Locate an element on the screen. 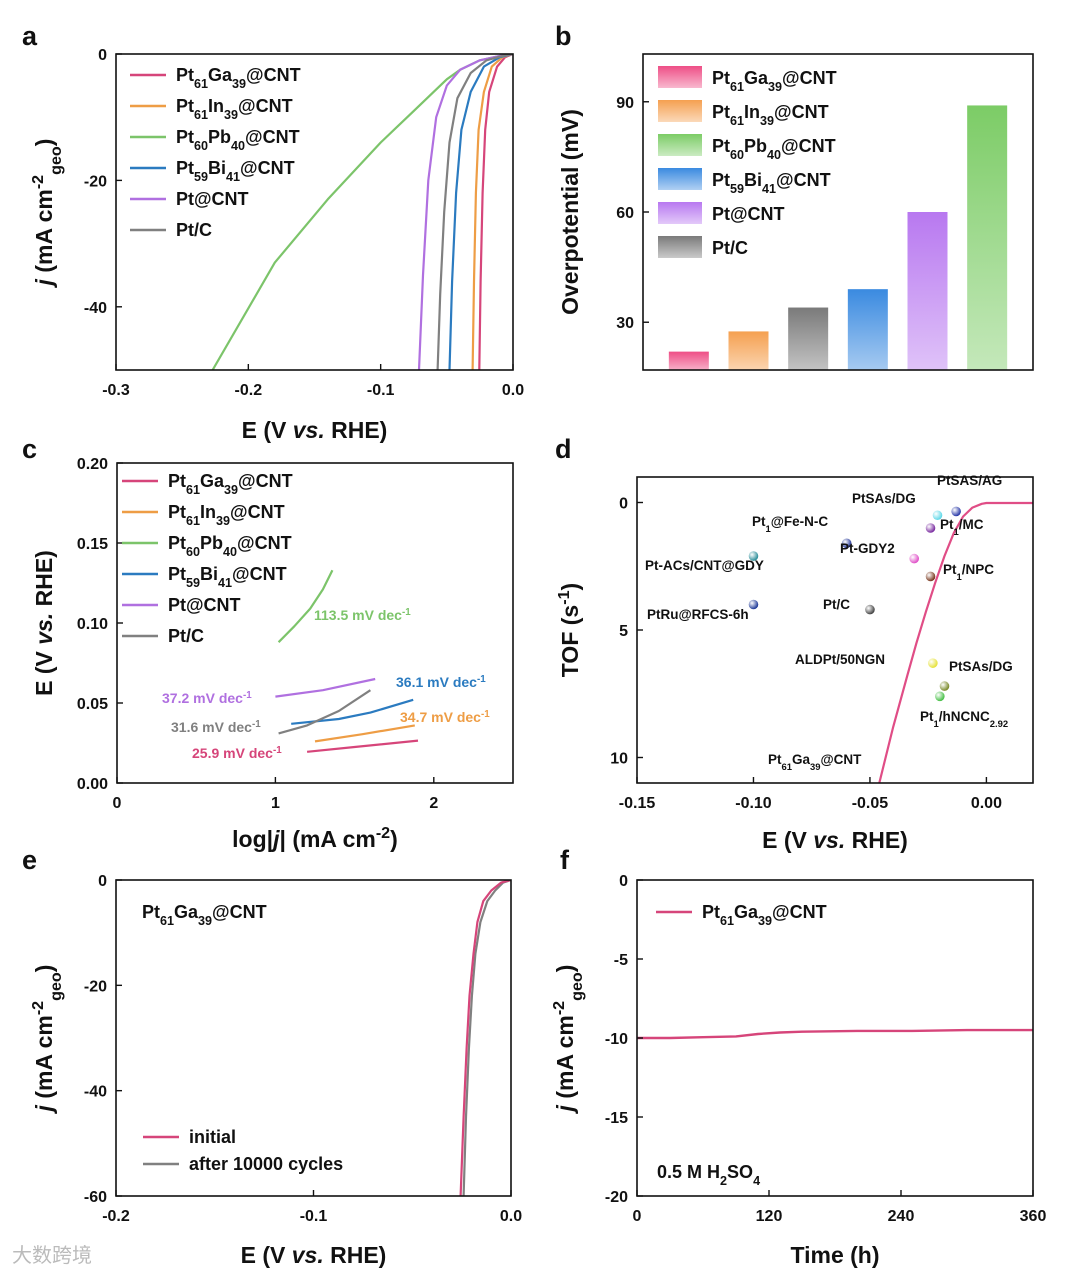 The height and width of the screenshot is (1274, 1080). inset-label: Pt61Ga39@CNT is located at coordinates (204, 915).